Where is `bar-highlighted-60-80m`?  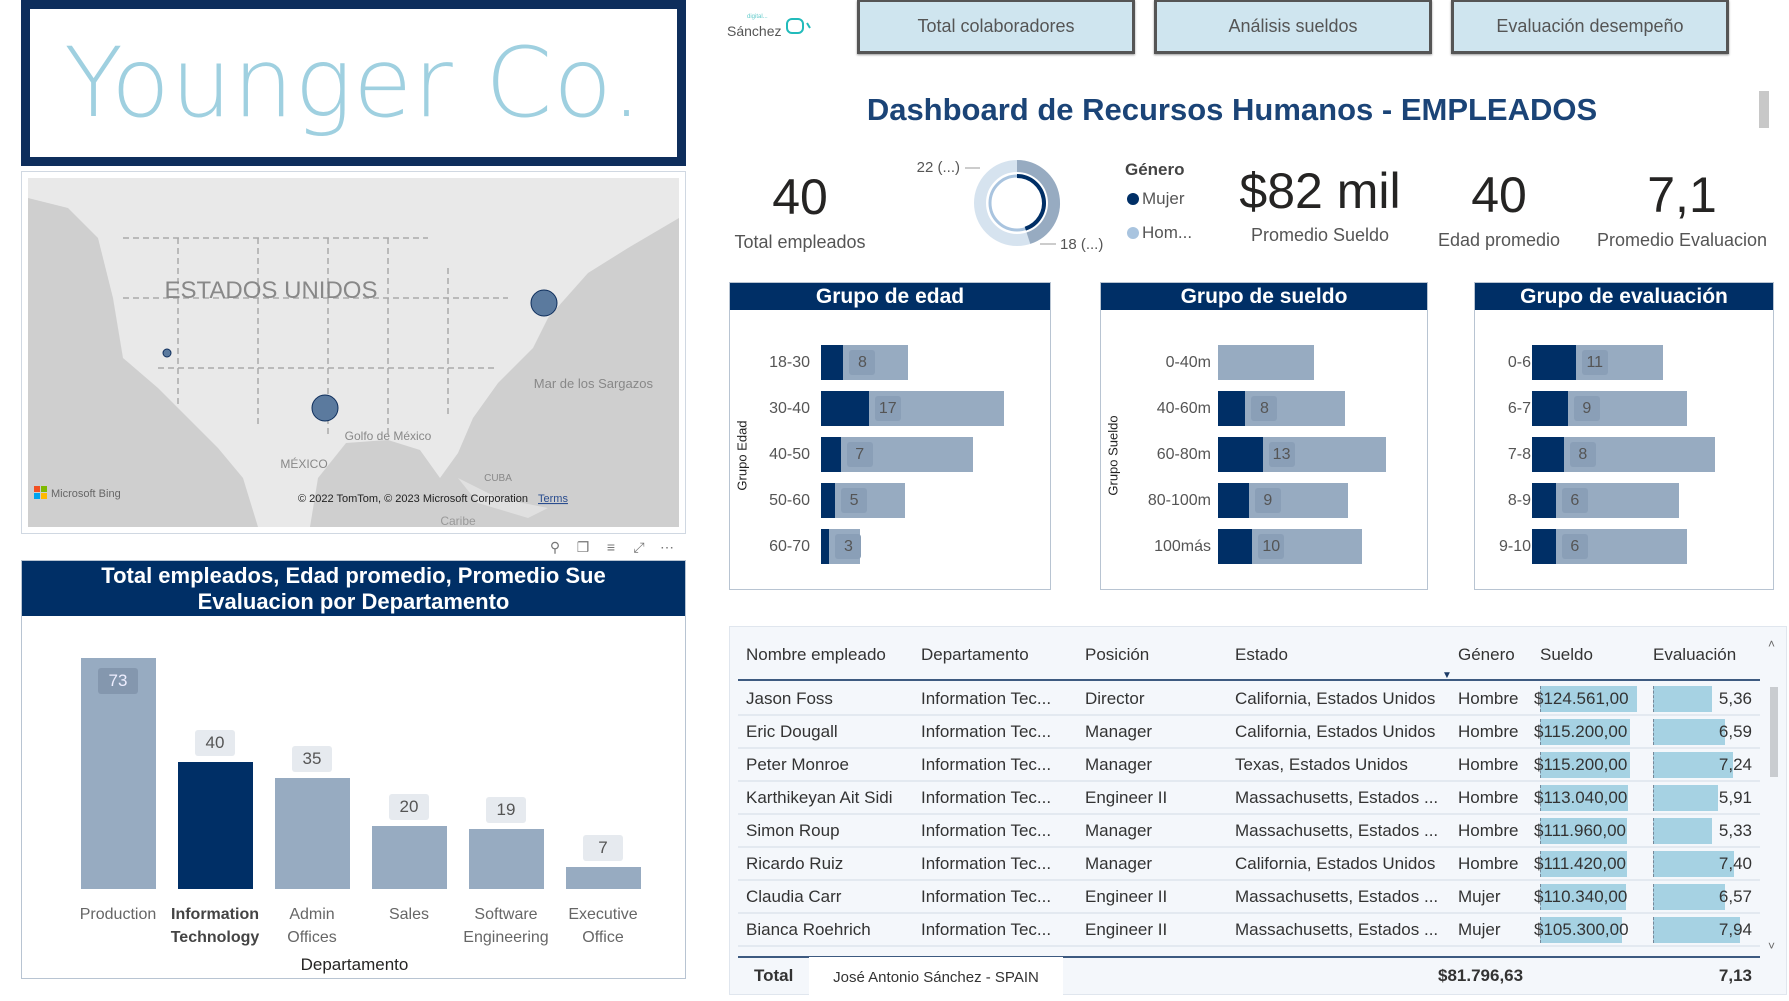
bar-highlighted-60-80m is located at coordinates (1240, 454).